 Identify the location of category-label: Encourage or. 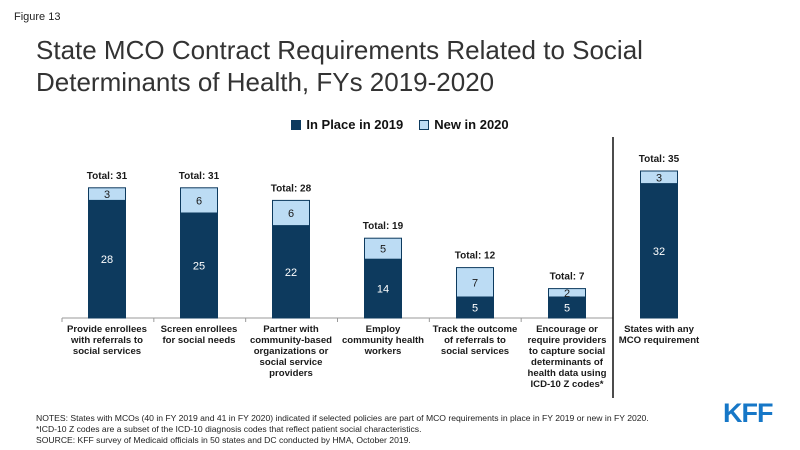
(567, 329).